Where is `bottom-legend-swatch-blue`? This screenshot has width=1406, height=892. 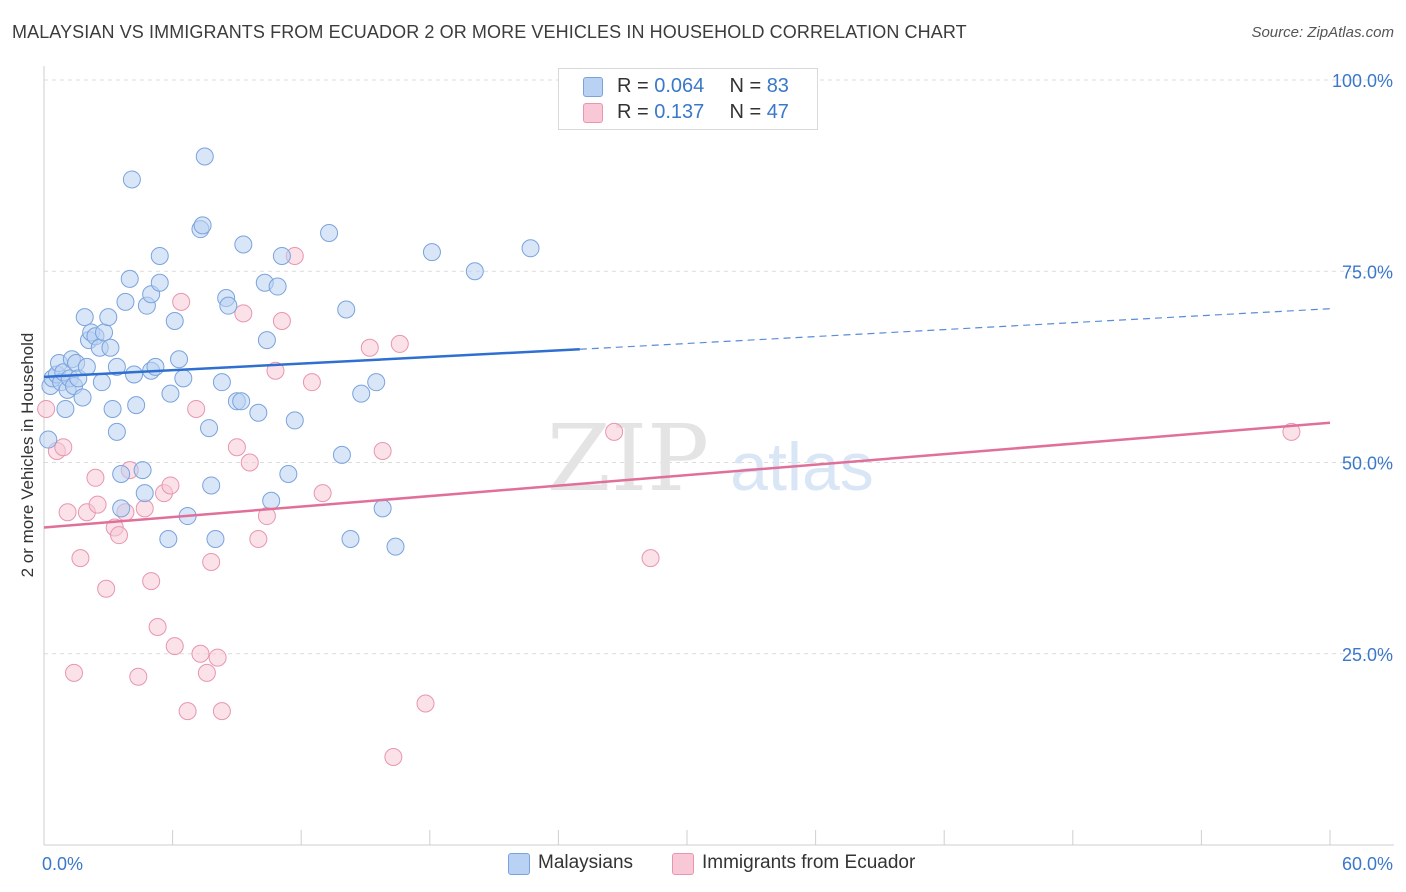
bottom-legend-swatch-blue is located at coordinates (519, 864).